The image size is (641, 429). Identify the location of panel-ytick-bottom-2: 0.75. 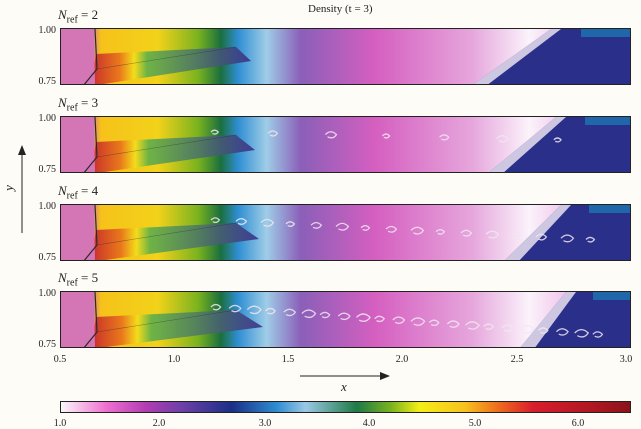
(47, 257).